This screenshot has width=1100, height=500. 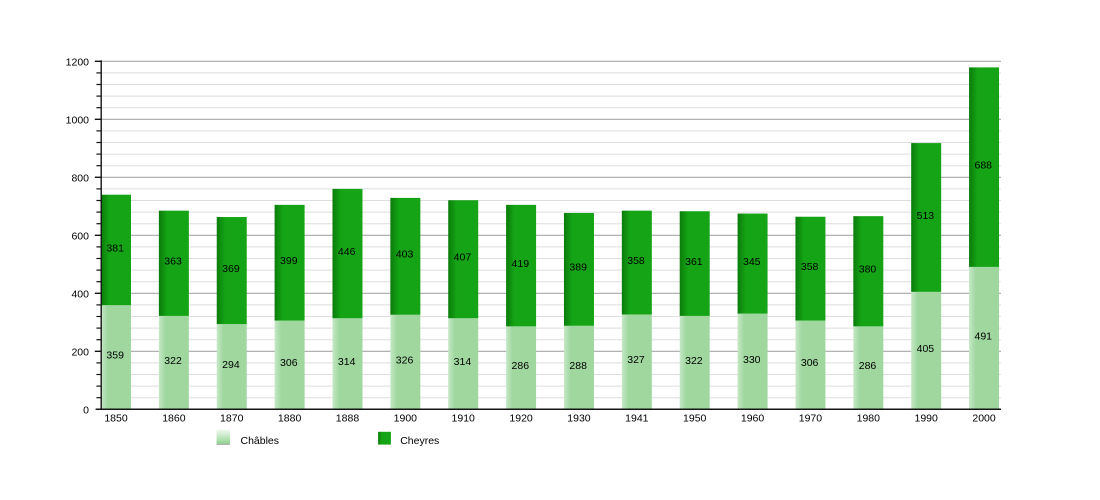 What do you see at coordinates (406, 419) in the screenshot?
I see `svg-text: 1900` at bounding box center [406, 419].